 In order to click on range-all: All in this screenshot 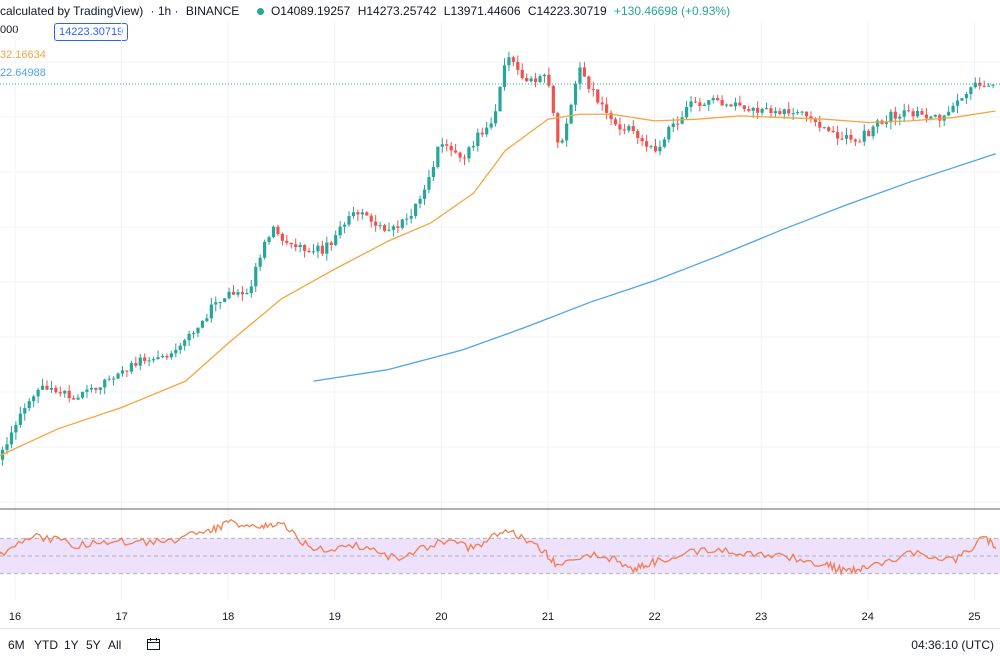, I will do `click(115, 645)`.